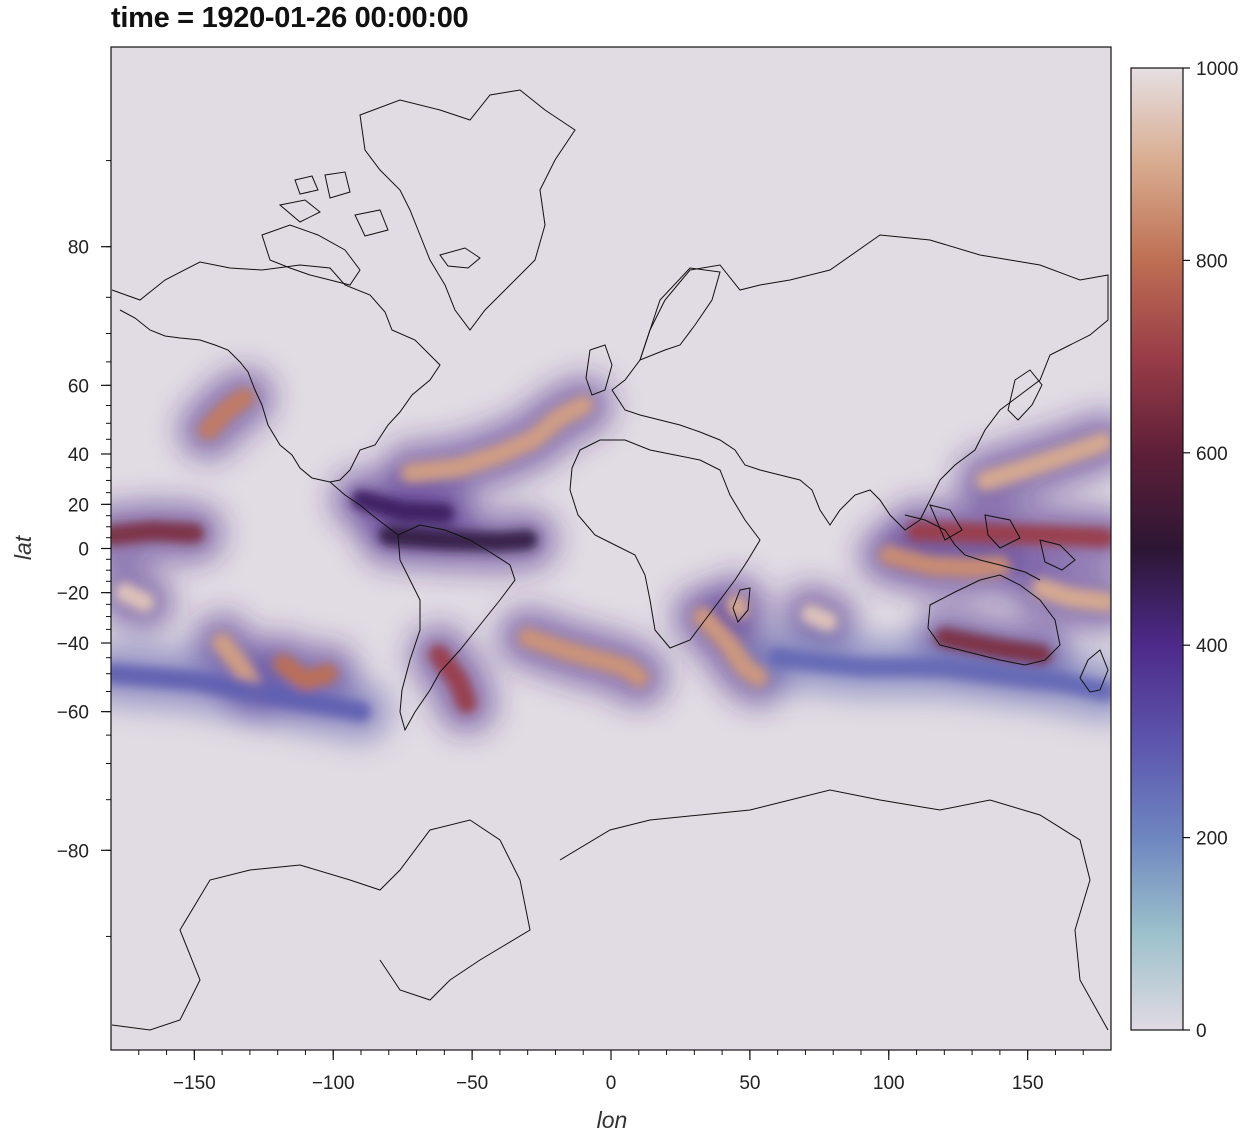  I want to click on x-tick-label: −150, so click(194, 1083).